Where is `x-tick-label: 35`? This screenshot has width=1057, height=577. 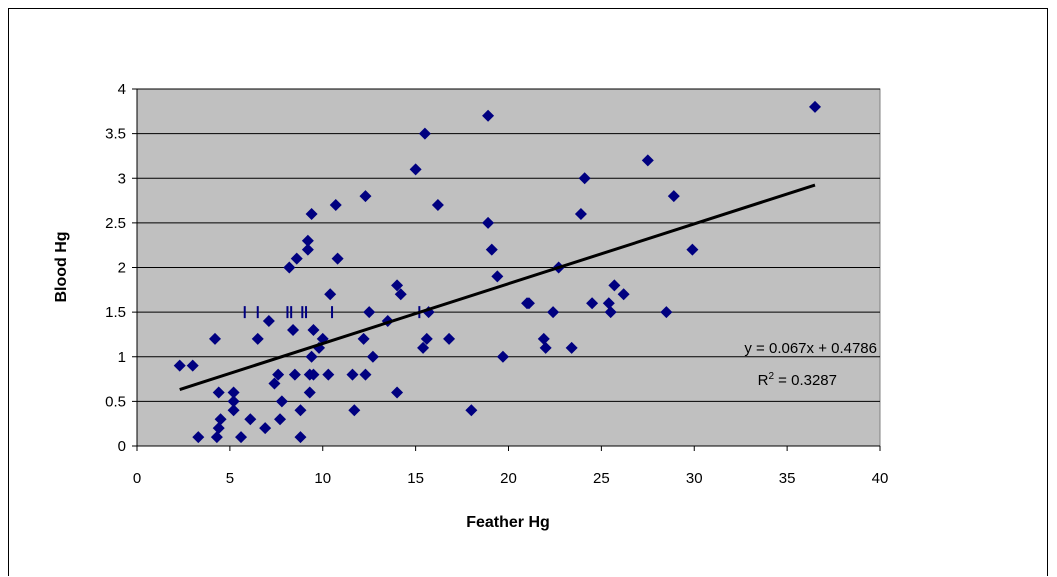 x-tick-label: 35 is located at coordinates (787, 478).